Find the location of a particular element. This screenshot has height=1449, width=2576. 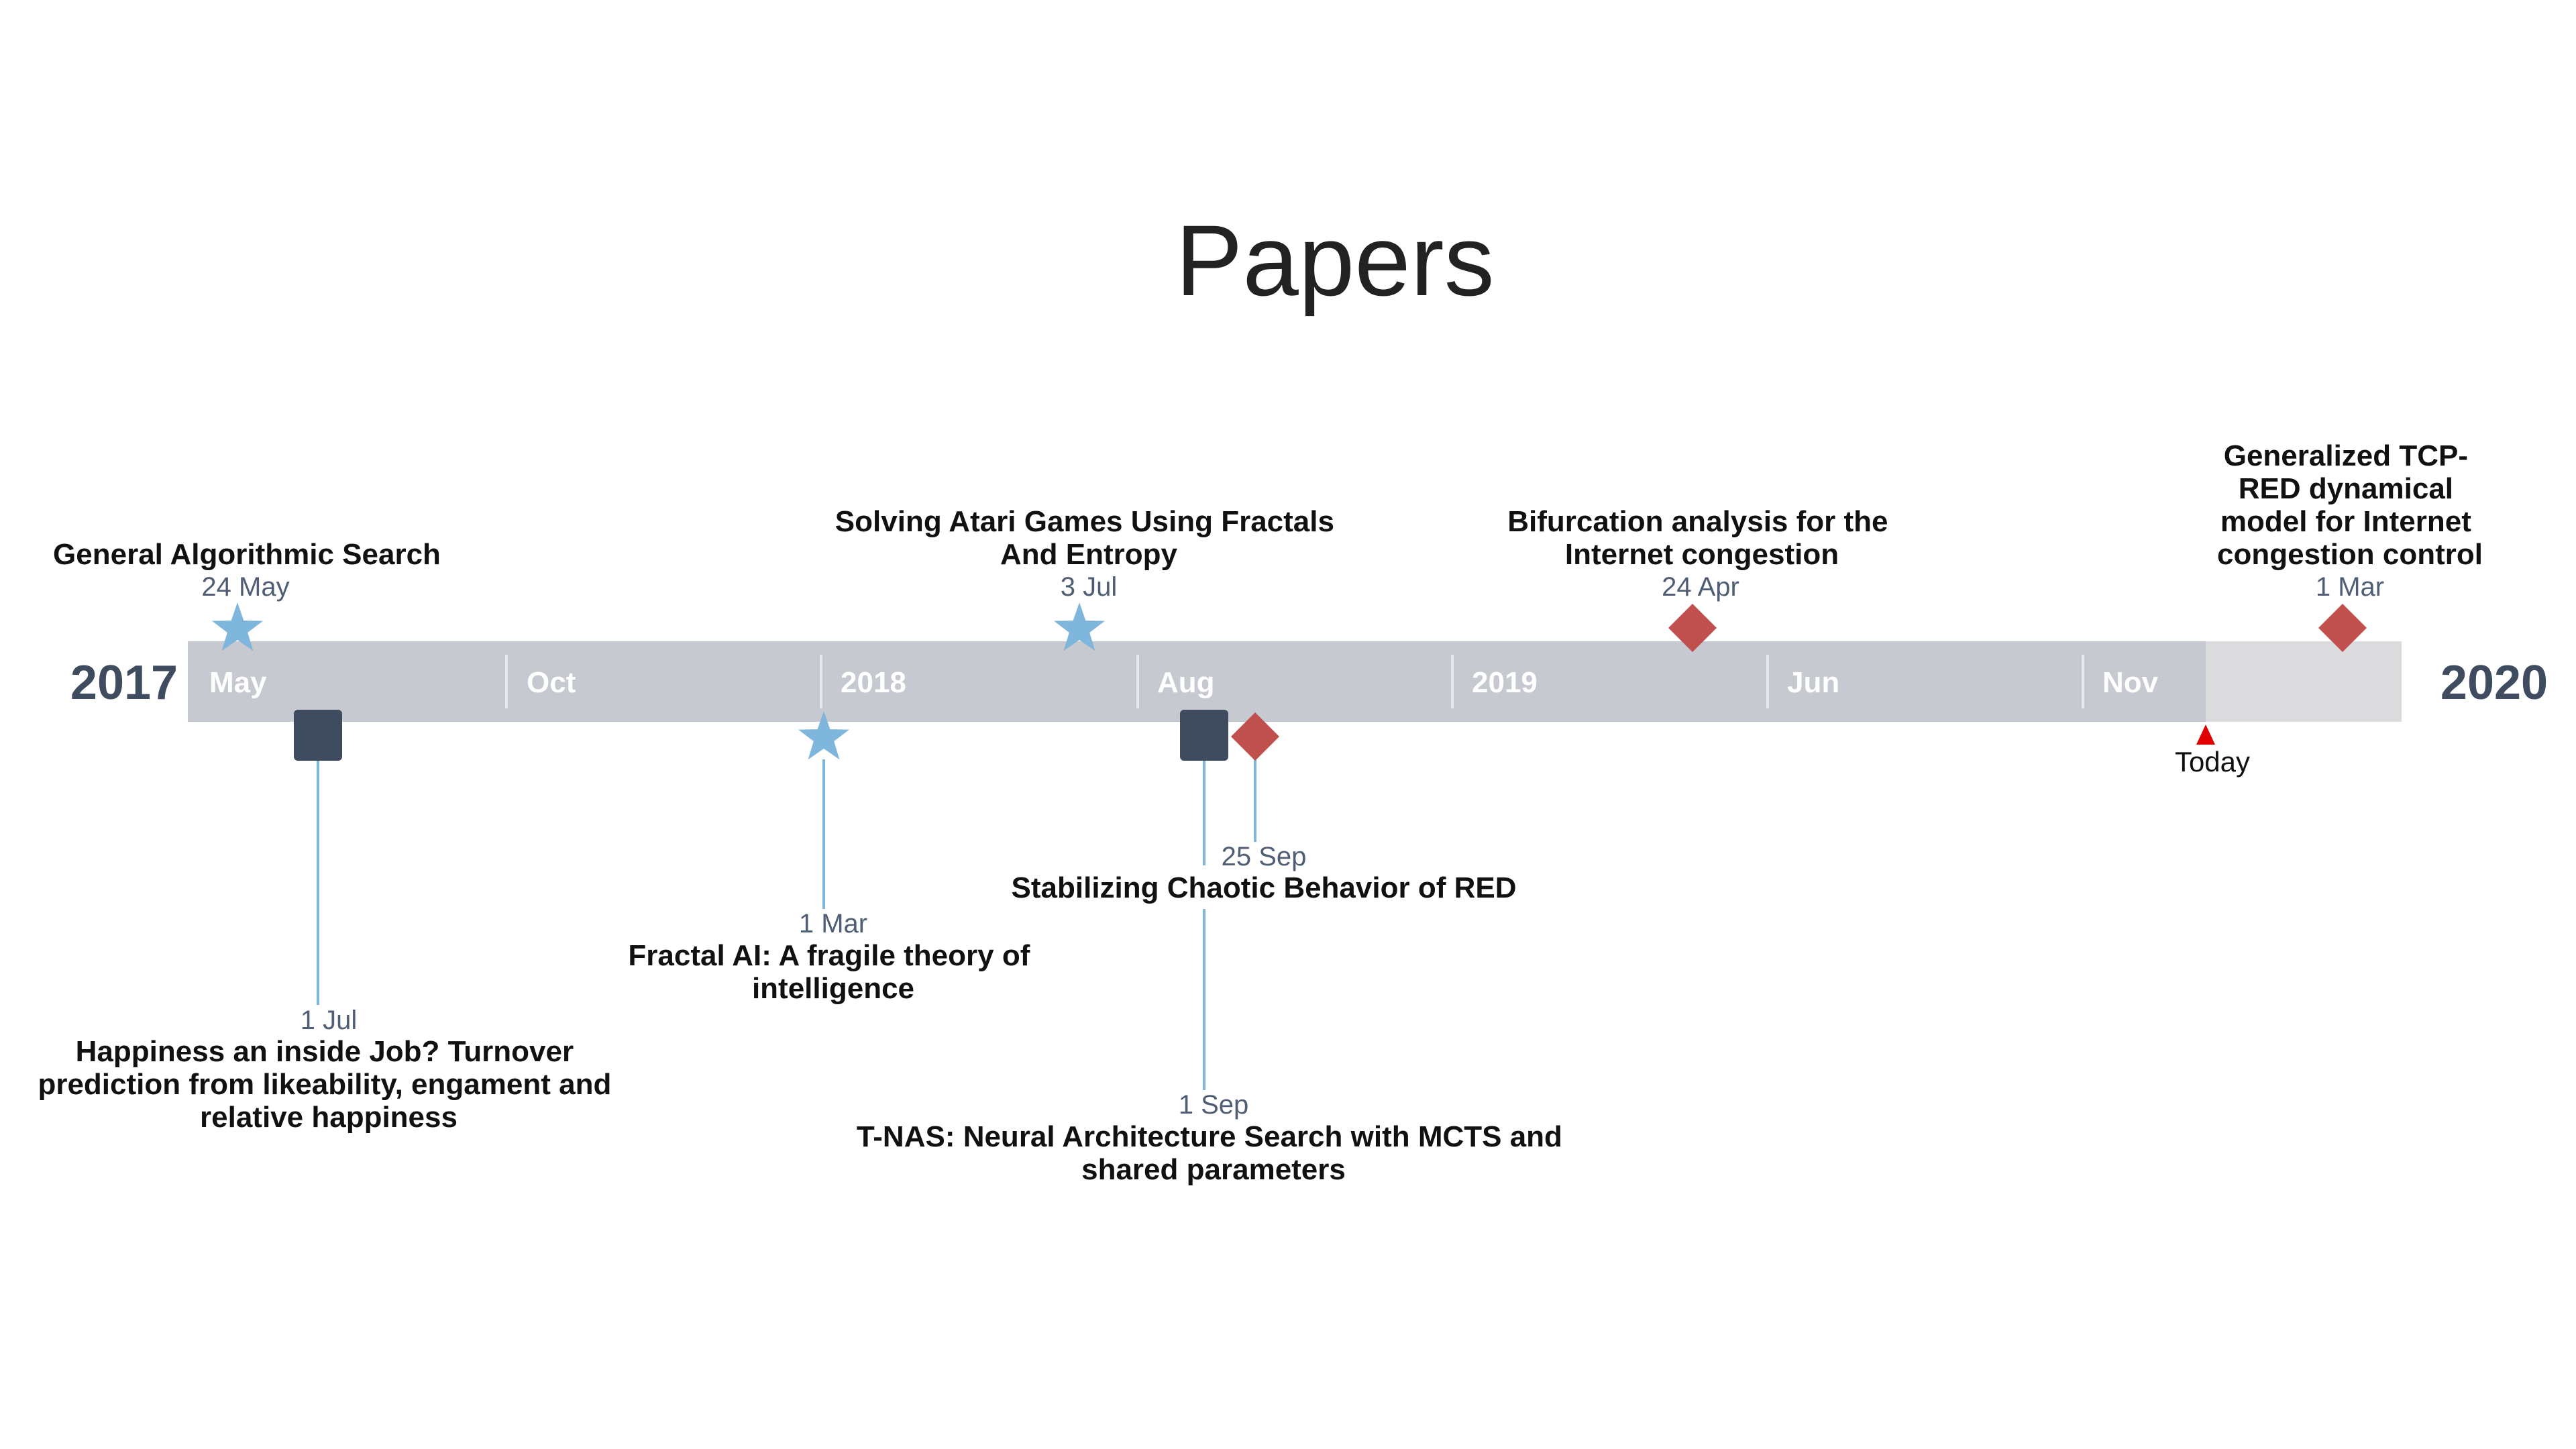

event-title-line: Internet congestion is located at coordinates (1702, 554).